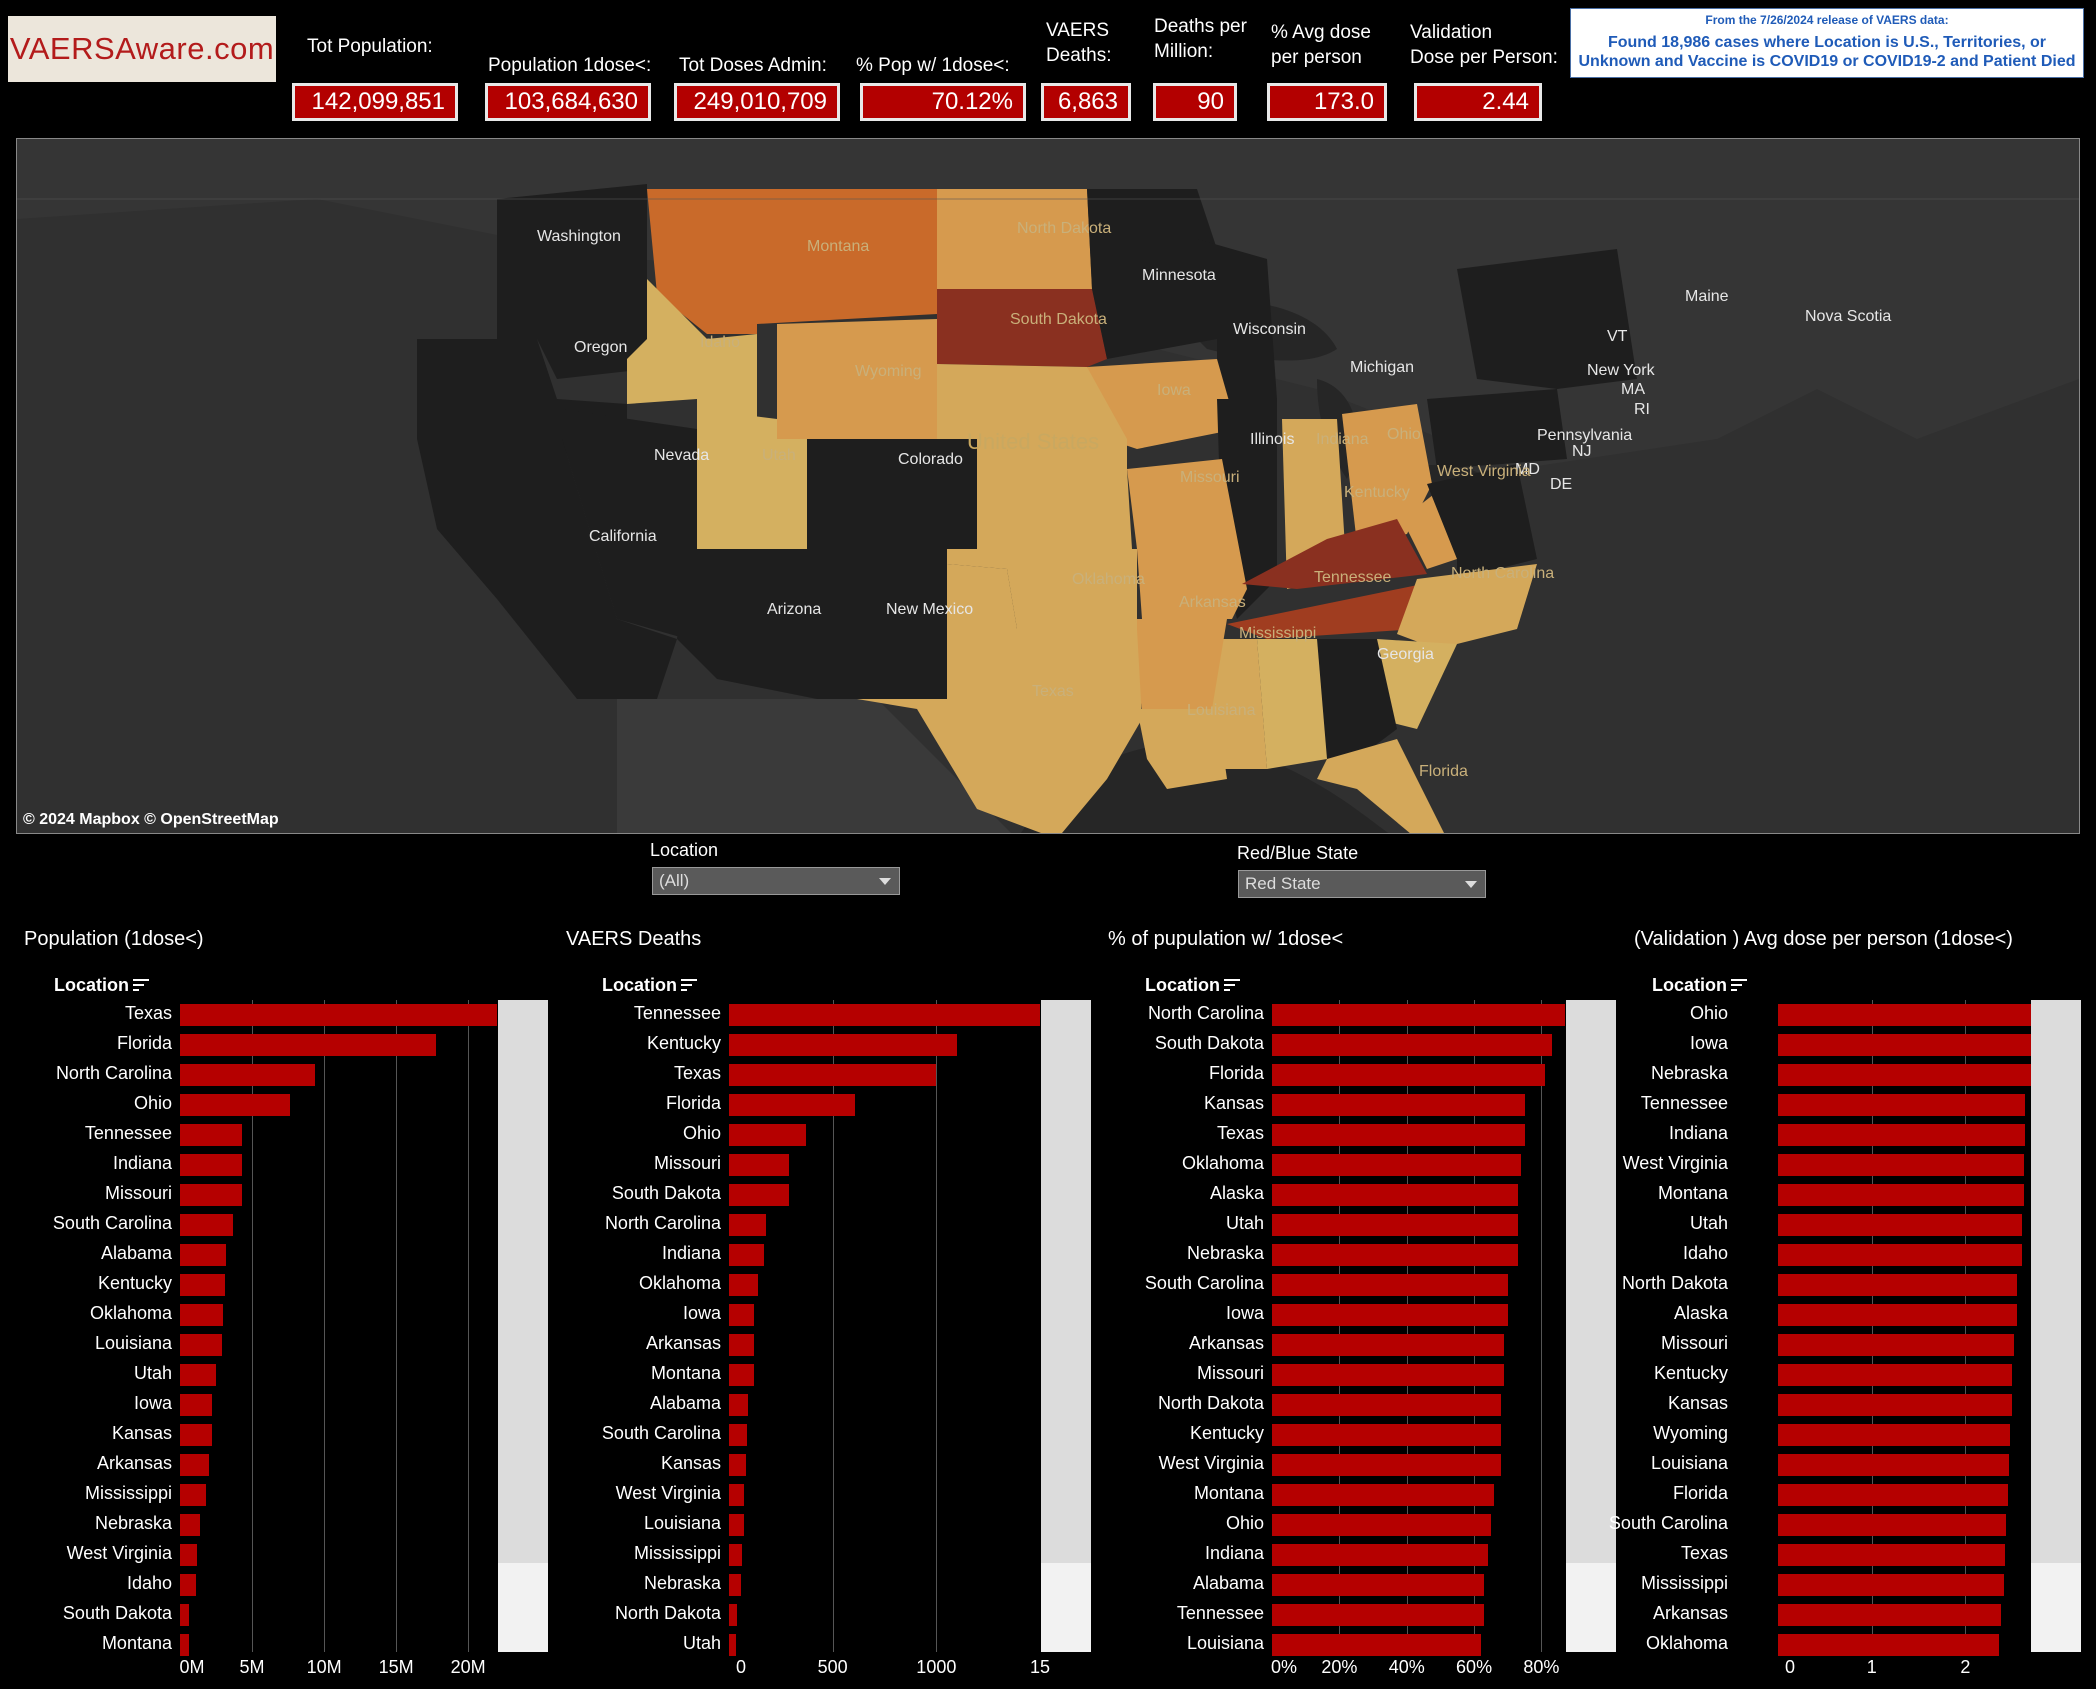 Image resolution: width=2096 pixels, height=1689 pixels. Describe the element at coordinates (148, 1013) in the screenshot. I see `bar-category-label: Texas` at that location.